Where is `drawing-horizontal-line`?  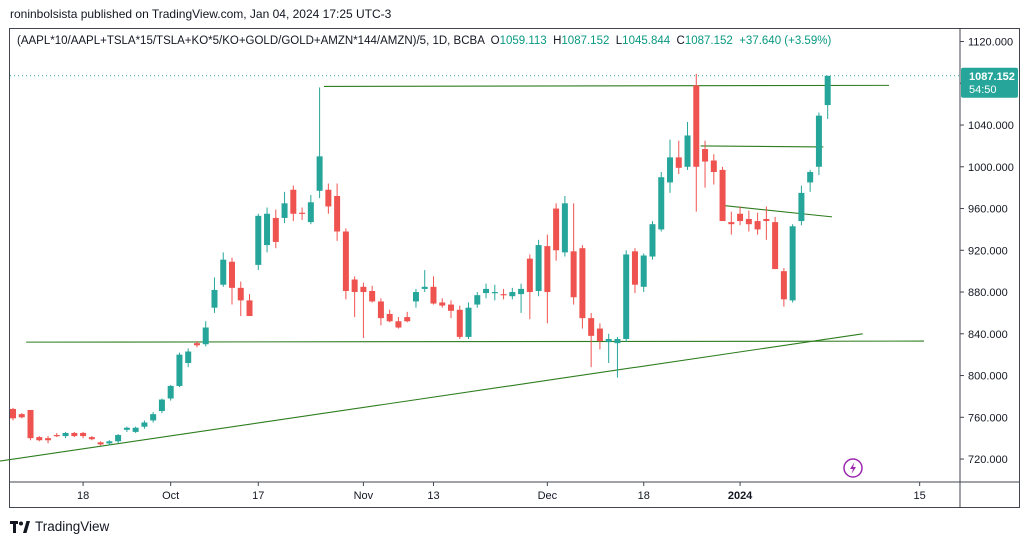
drawing-horizontal-line is located at coordinates (475, 341).